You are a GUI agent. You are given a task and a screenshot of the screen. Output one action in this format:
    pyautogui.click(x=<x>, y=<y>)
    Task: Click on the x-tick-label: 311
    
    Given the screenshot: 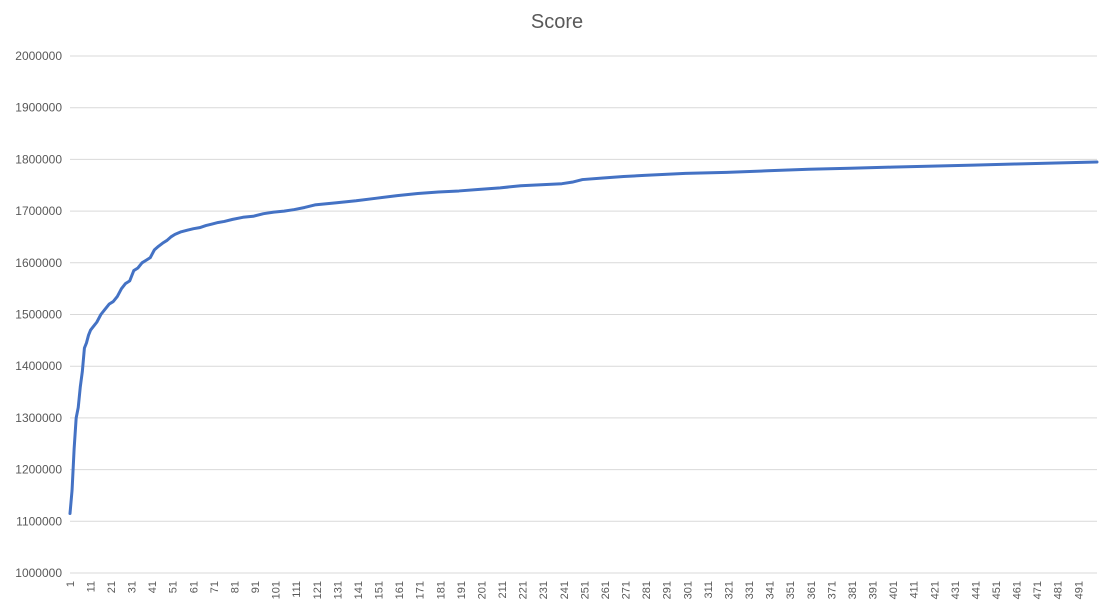 What is the action you would take?
    pyautogui.click(x=709, y=590)
    